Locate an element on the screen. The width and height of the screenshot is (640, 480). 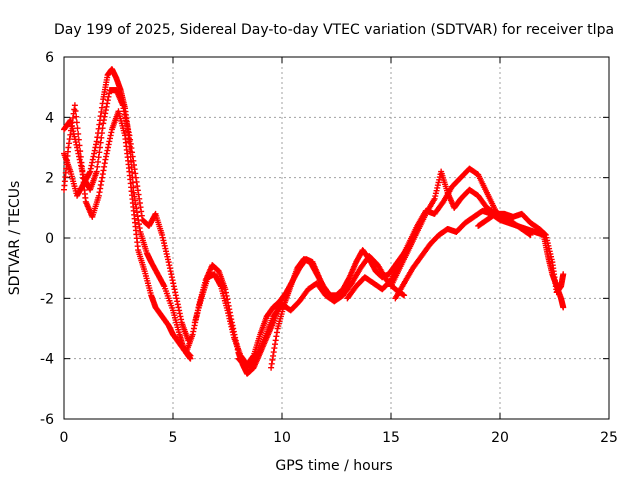
x-tick-label: 25 is located at coordinates (609, 438).